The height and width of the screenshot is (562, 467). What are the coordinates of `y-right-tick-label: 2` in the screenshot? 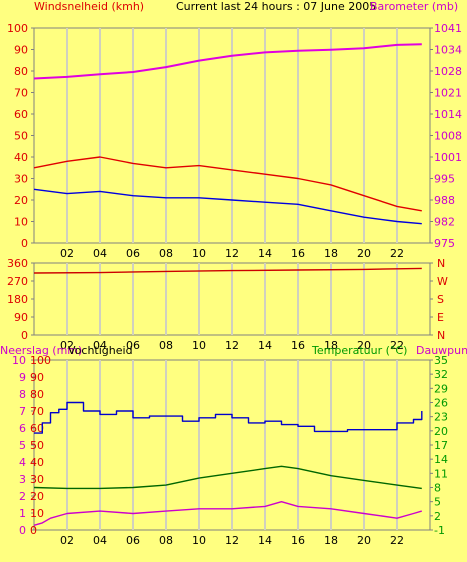 It's located at (437, 516).